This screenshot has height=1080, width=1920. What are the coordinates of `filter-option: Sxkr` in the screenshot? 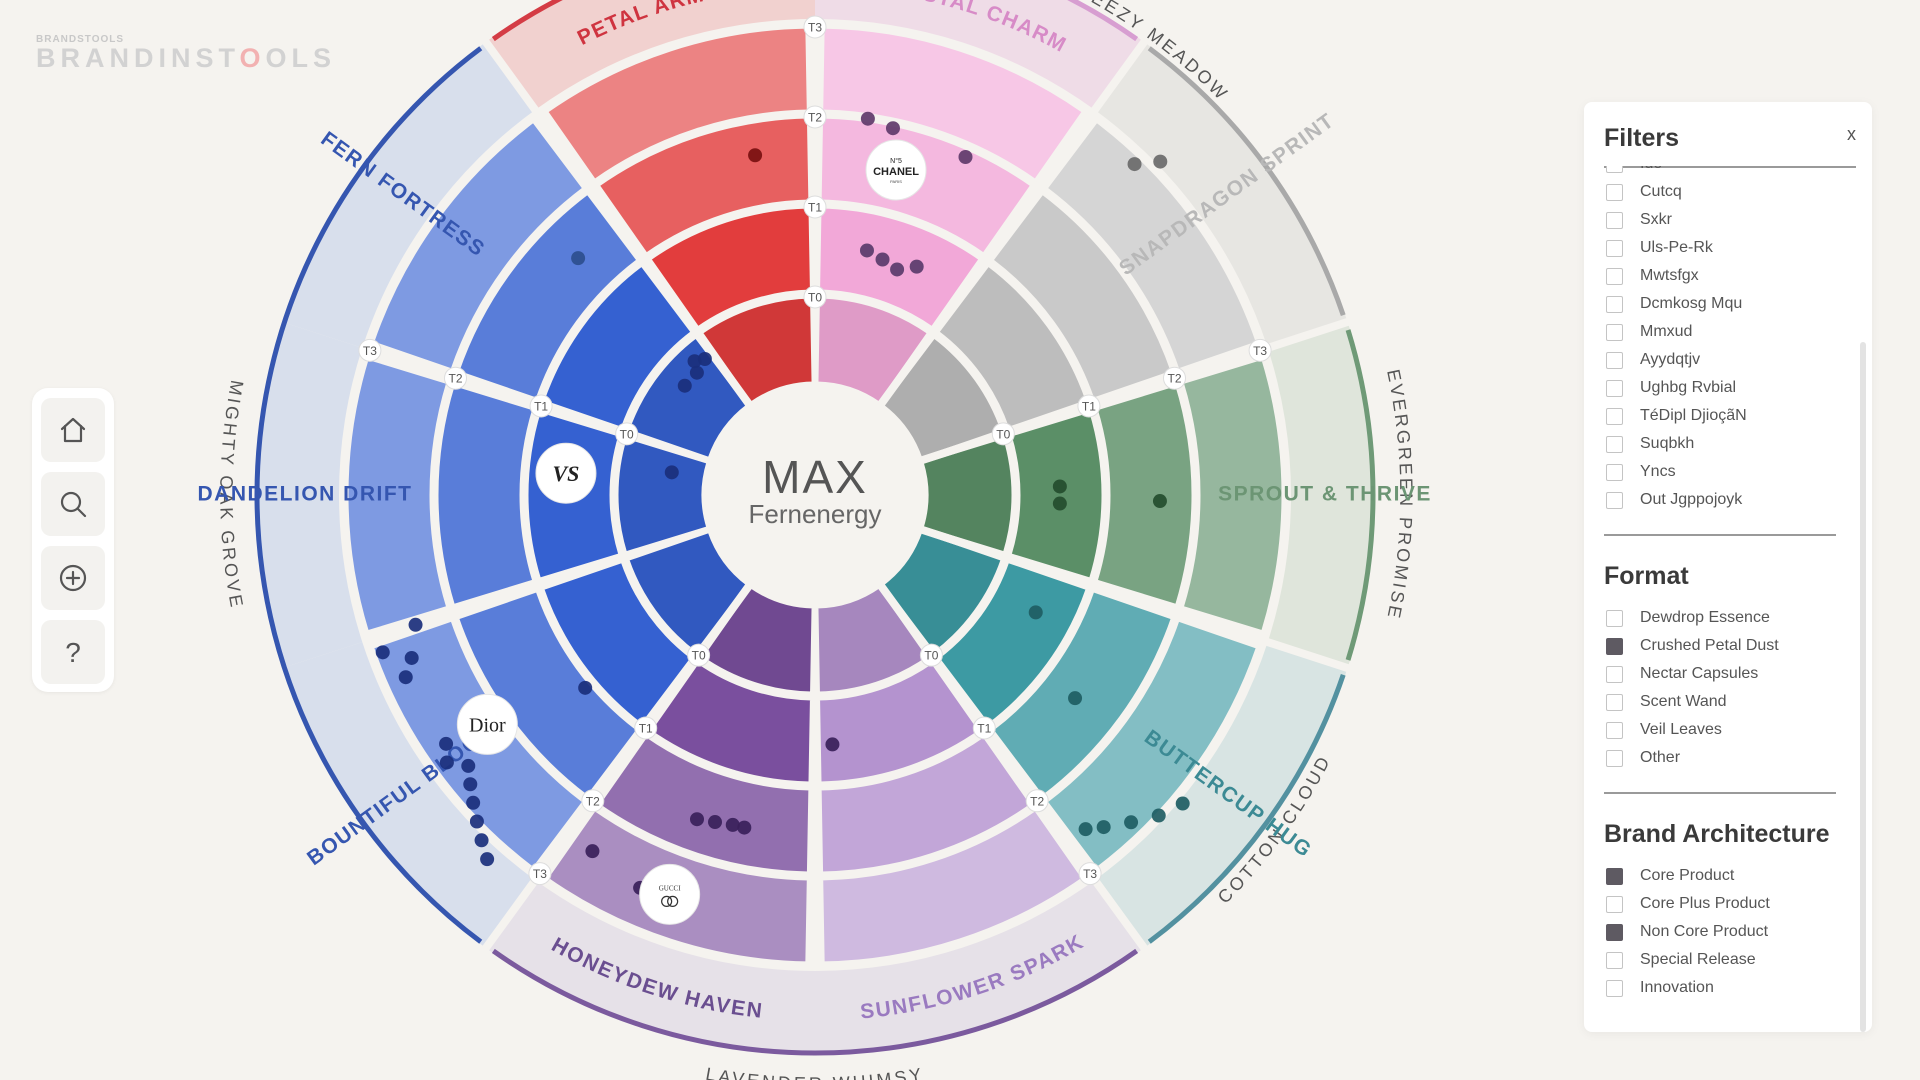 It's located at (1724, 220).